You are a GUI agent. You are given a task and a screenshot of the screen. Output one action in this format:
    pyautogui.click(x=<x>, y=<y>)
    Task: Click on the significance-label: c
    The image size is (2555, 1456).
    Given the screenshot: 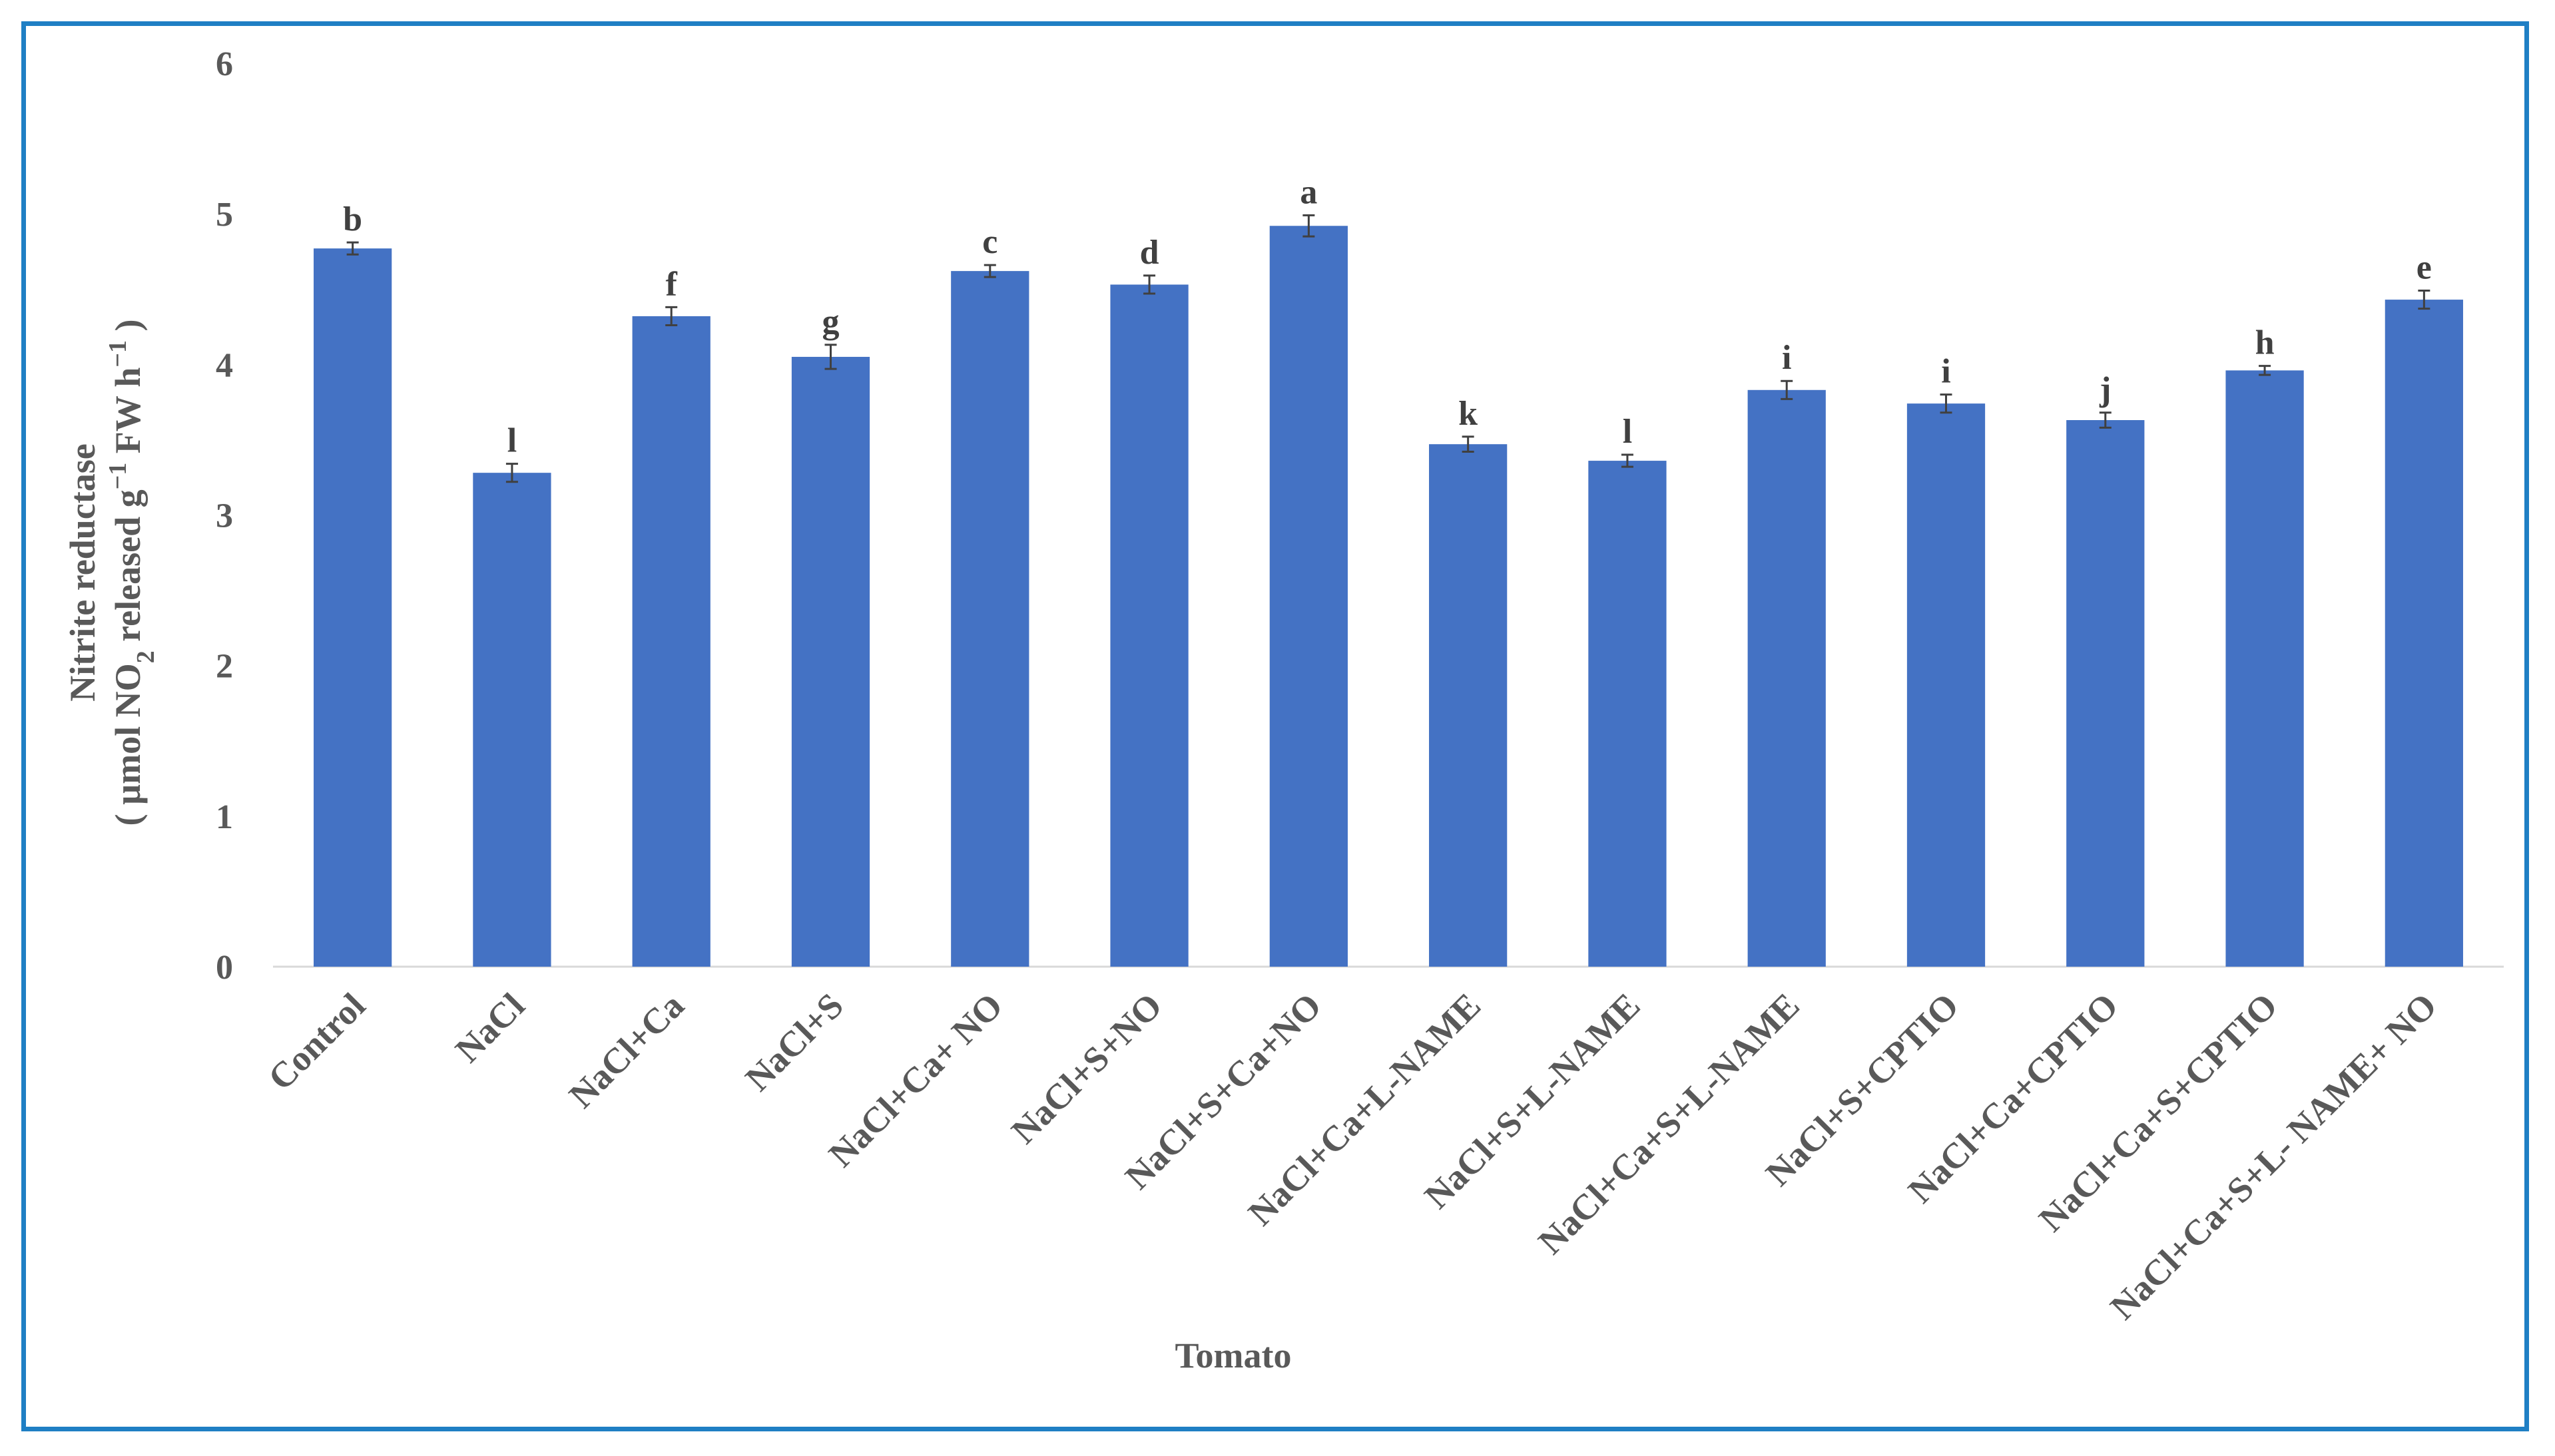 What is the action you would take?
    pyautogui.click(x=989, y=242)
    